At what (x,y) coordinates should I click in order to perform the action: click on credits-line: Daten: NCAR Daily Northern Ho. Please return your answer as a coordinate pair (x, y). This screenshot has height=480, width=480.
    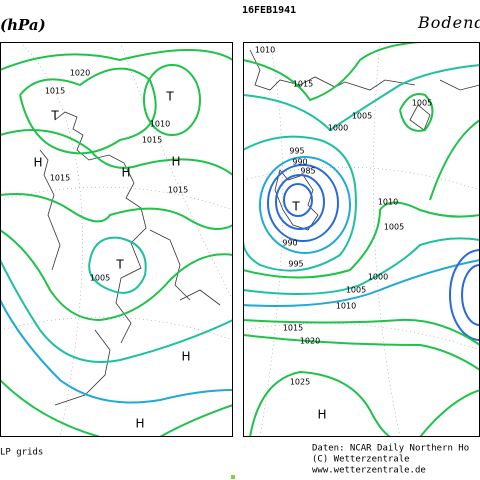
    Looking at the image, I should click on (390, 449).